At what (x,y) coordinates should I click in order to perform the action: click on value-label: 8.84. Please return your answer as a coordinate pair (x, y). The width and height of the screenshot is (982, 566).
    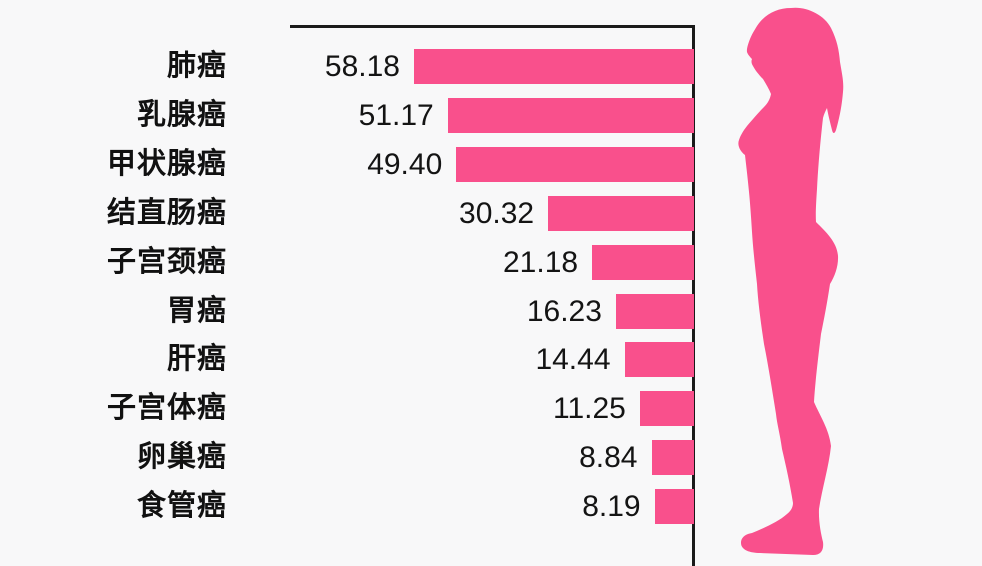
    Looking at the image, I should click on (608, 458).